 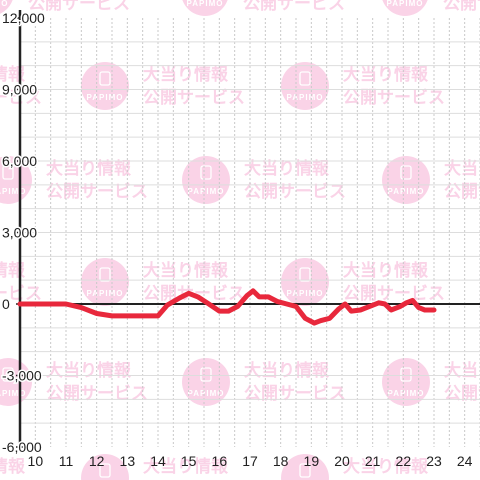 I want to click on x-tick-label: 19, so click(x=312, y=461).